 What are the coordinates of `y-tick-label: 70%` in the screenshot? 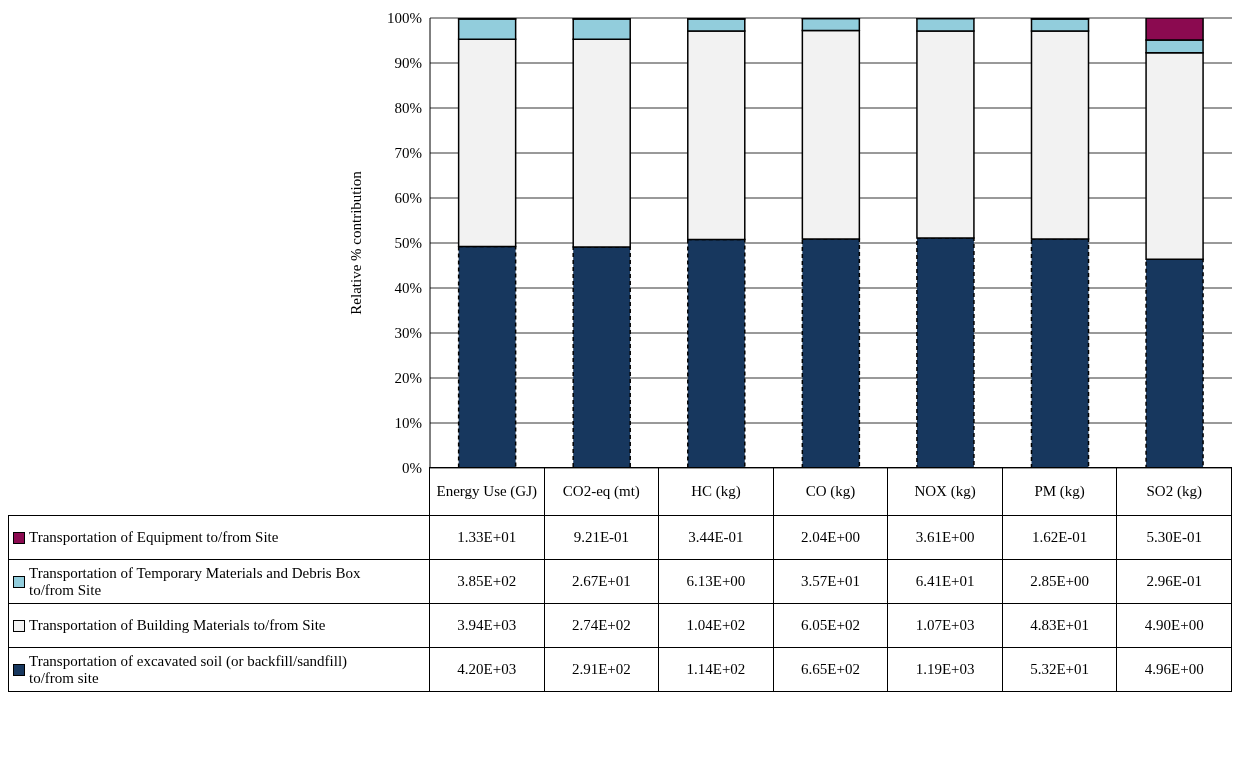 It's located at (408, 153).